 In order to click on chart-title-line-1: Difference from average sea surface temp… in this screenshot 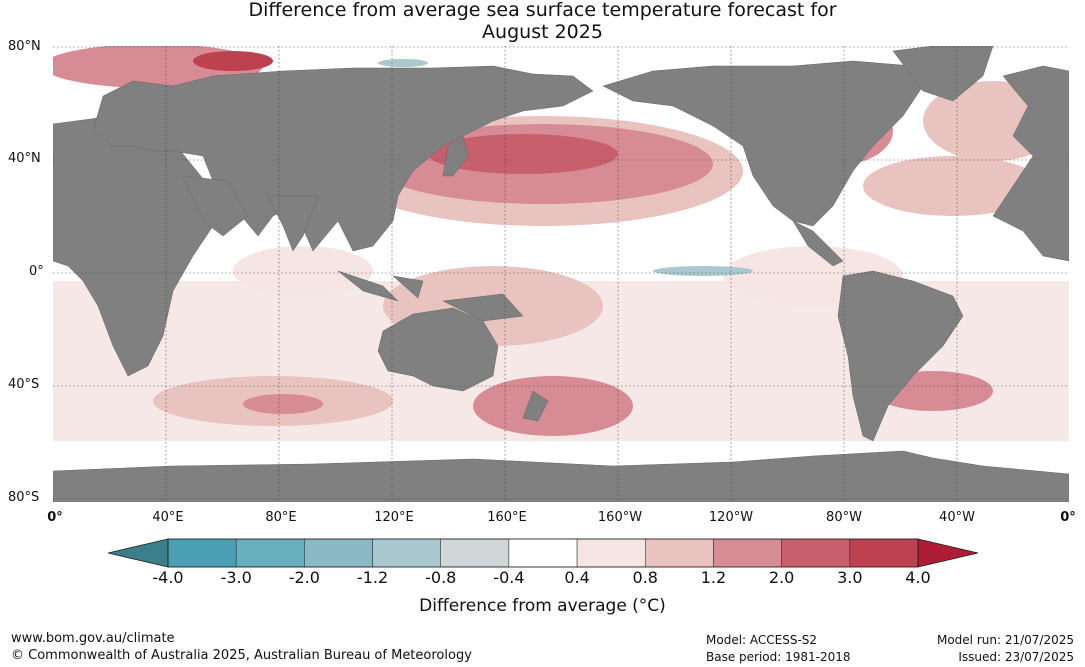, I will do `click(542, 10)`.